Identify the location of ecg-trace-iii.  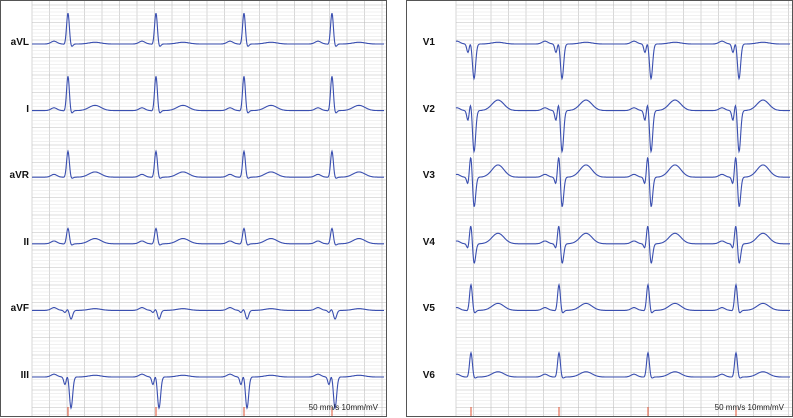
(208, 391).